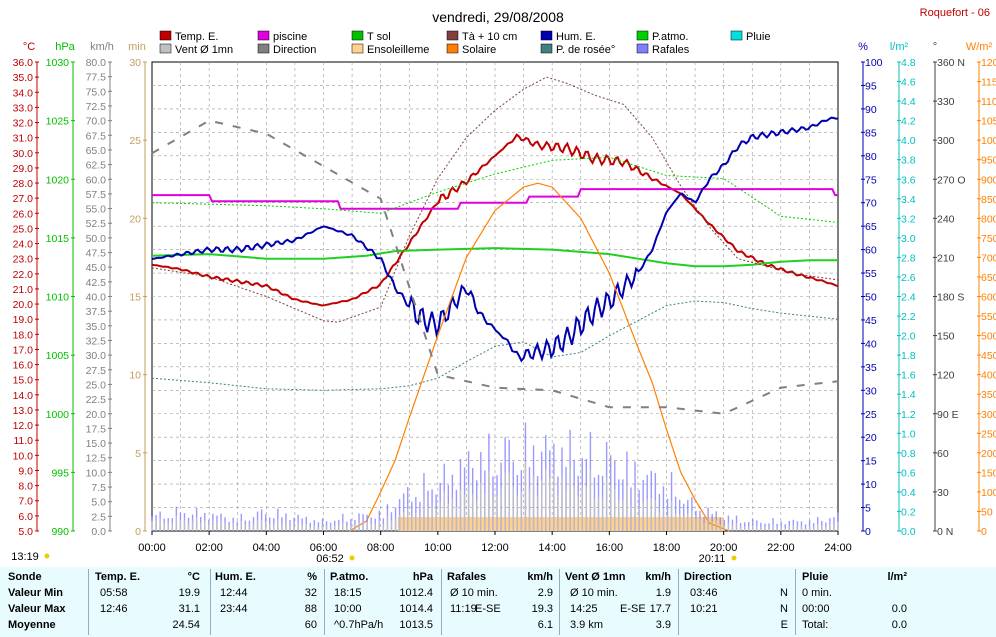 The height and width of the screenshot is (637, 996). What do you see at coordinates (908, 298) in the screenshot?
I see `axis-rain-tick-label: 2.4` at bounding box center [908, 298].